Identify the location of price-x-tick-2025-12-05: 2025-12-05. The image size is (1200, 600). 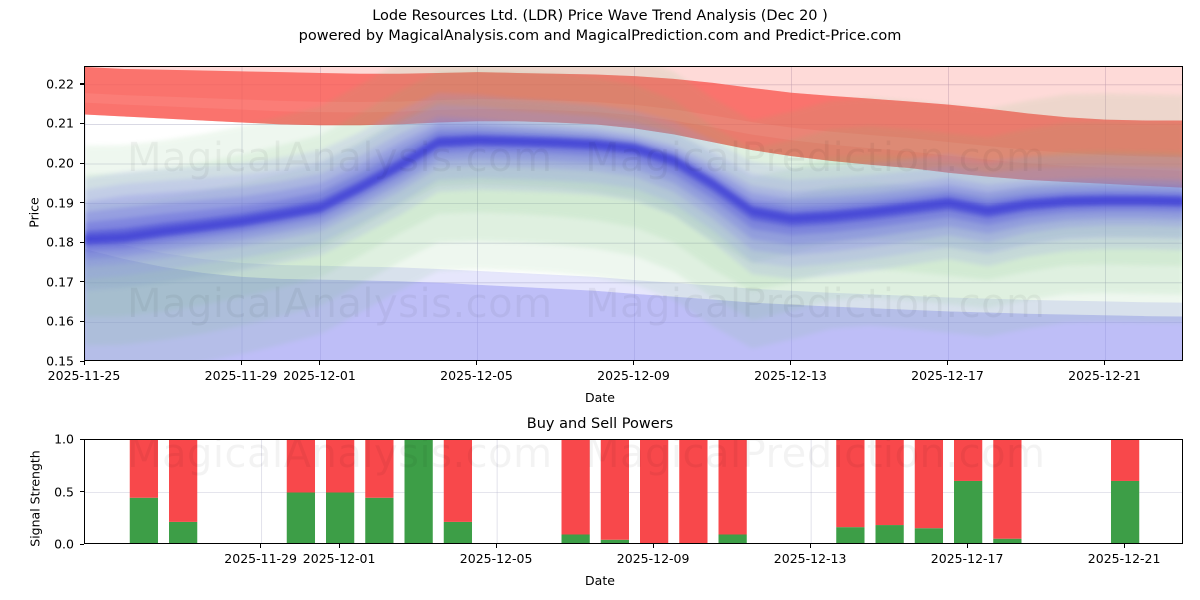
(476, 375).